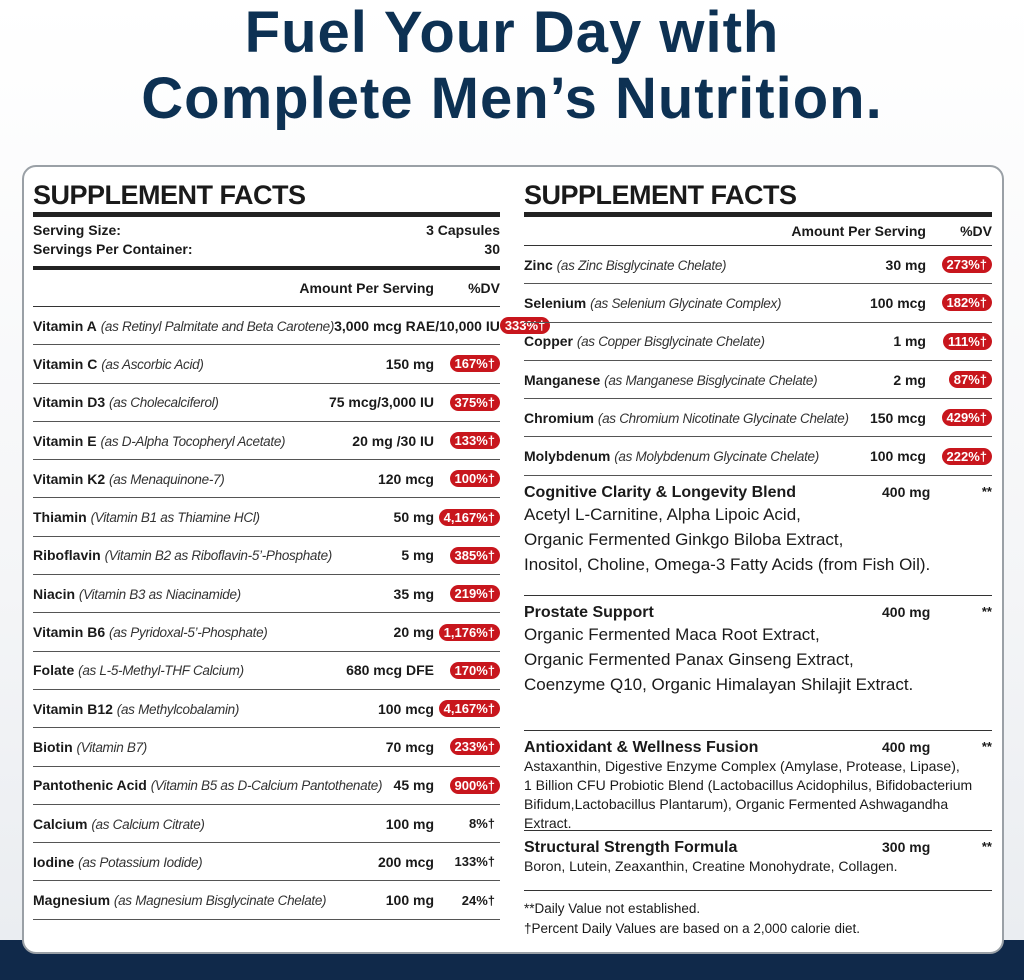 This screenshot has width=1024, height=980. What do you see at coordinates (140, 862) in the screenshot?
I see `nutrient-source: (as Potassium Iodide)` at bounding box center [140, 862].